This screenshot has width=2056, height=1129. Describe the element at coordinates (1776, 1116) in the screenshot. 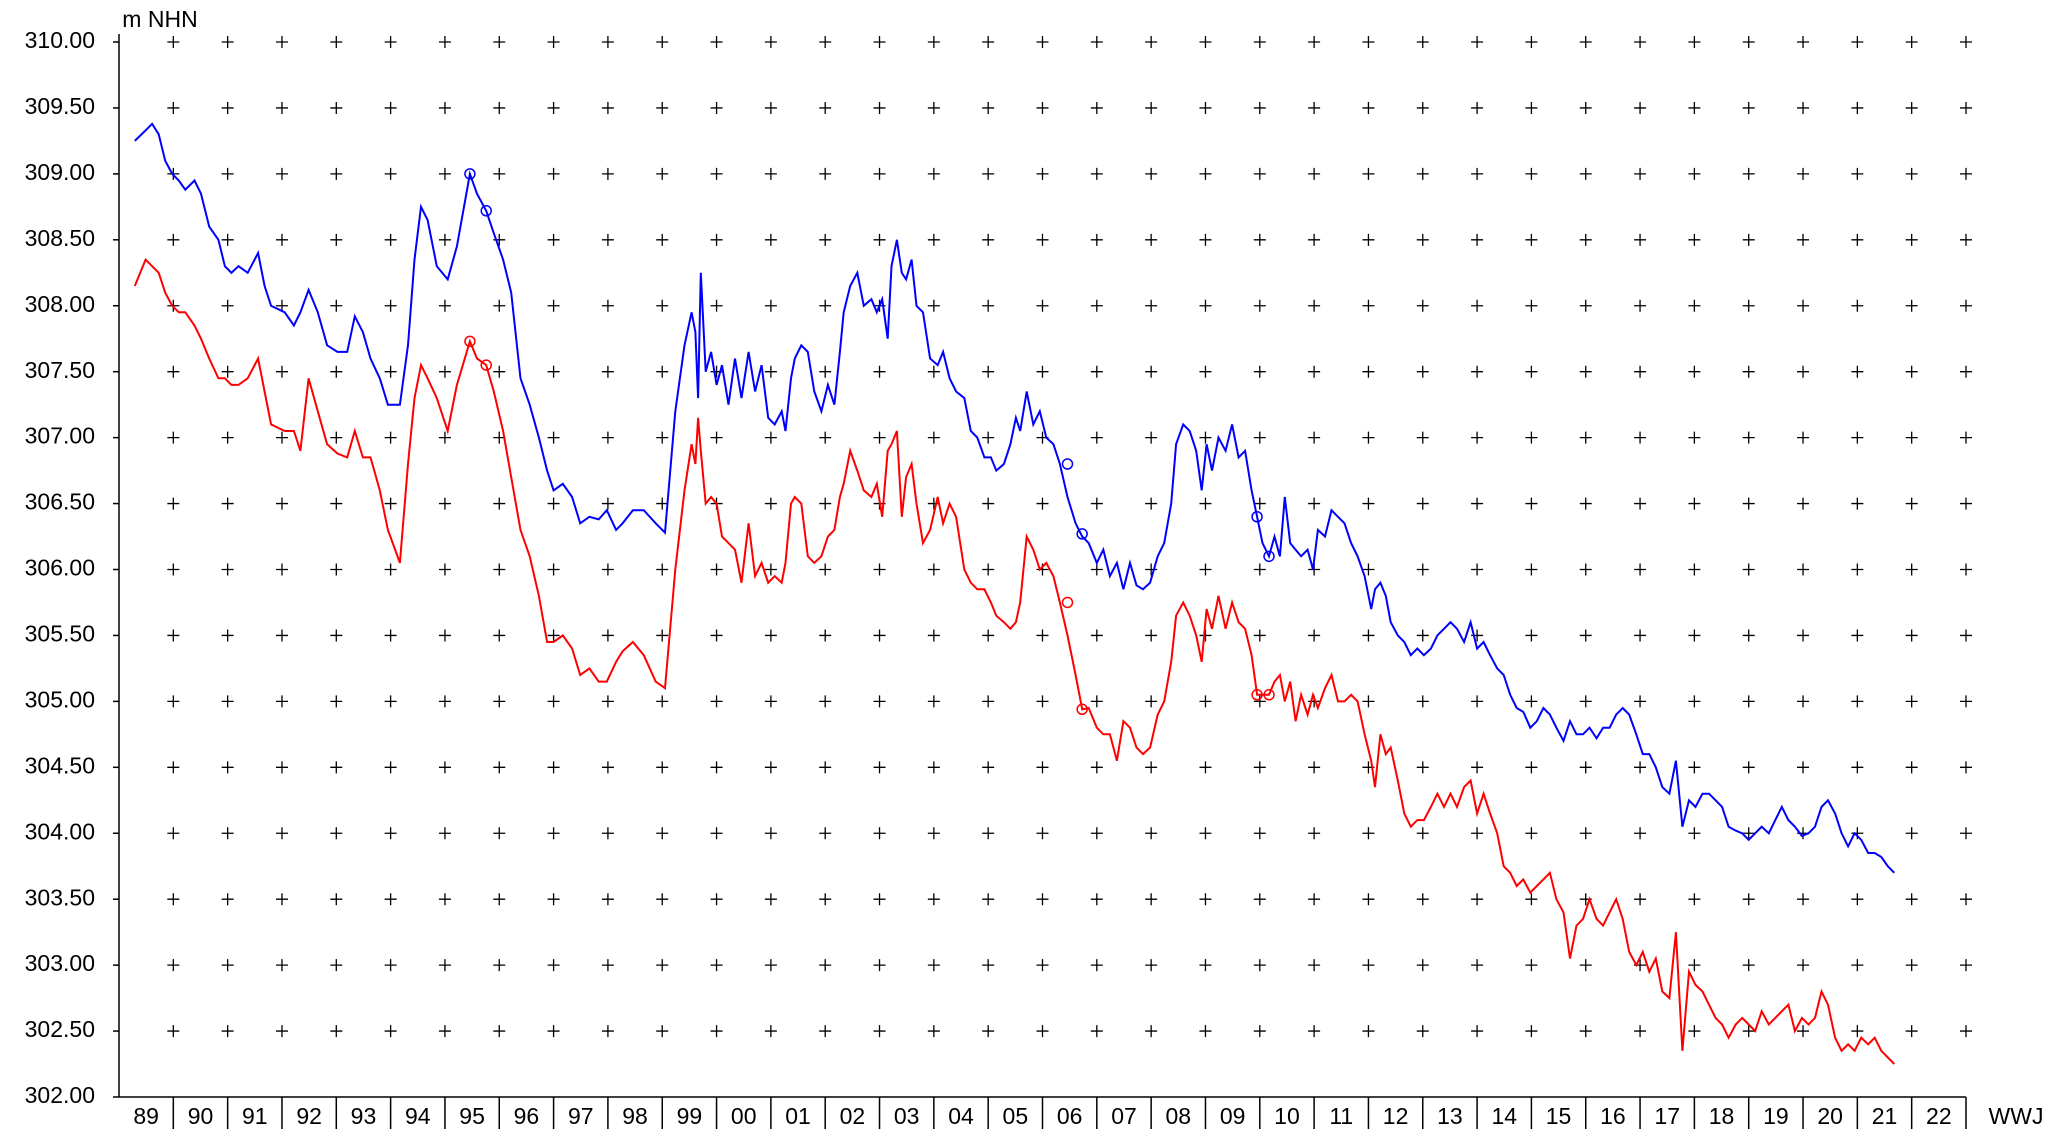

I see `x-tick-label: 19` at that location.